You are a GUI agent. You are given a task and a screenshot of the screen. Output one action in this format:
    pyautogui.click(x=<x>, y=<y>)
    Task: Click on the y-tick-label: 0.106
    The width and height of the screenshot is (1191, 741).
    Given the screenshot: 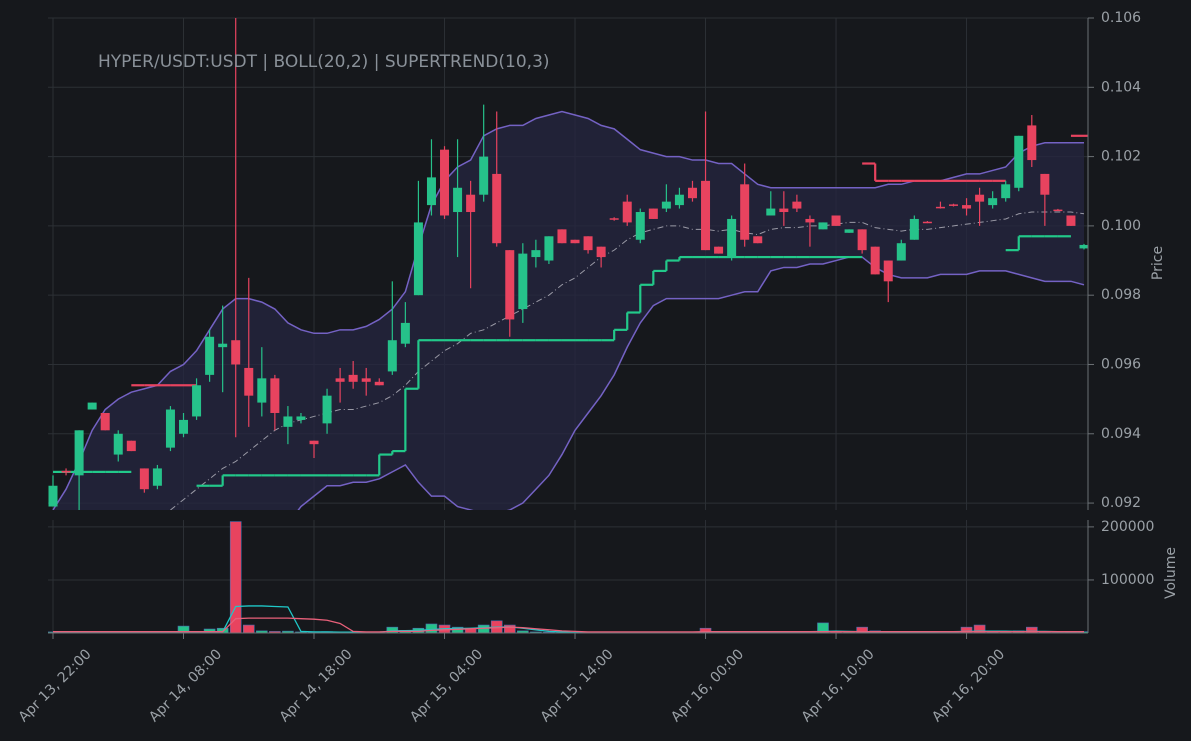 What is the action you would take?
    pyautogui.click(x=1121, y=18)
    